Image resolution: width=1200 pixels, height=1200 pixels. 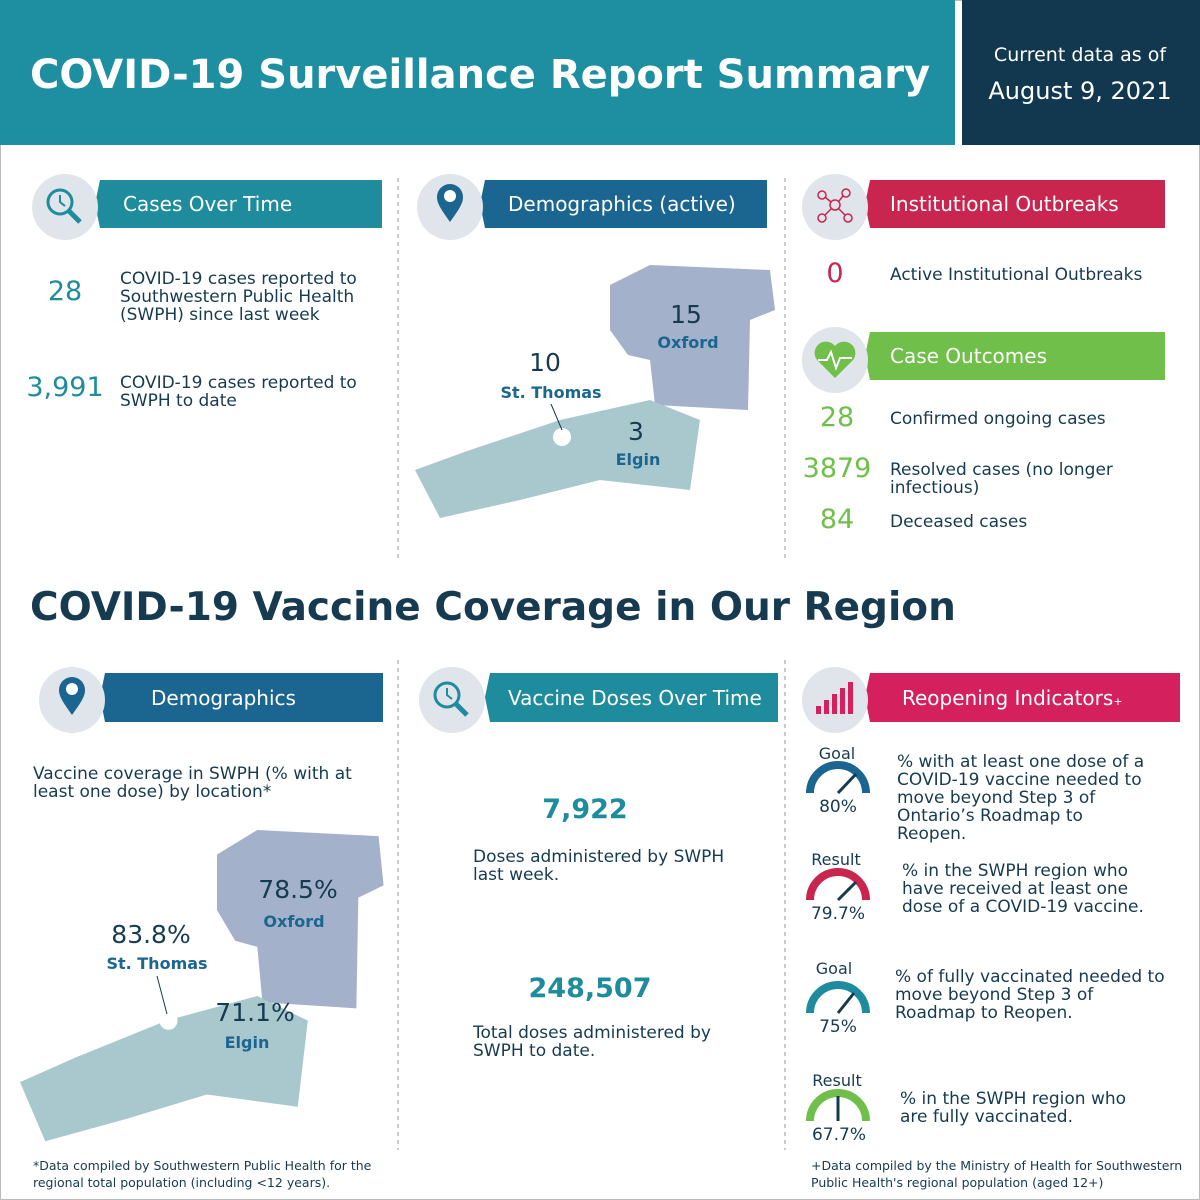 What do you see at coordinates (838, 914) in the screenshot?
I see `indicator-value: 79.7%` at bounding box center [838, 914].